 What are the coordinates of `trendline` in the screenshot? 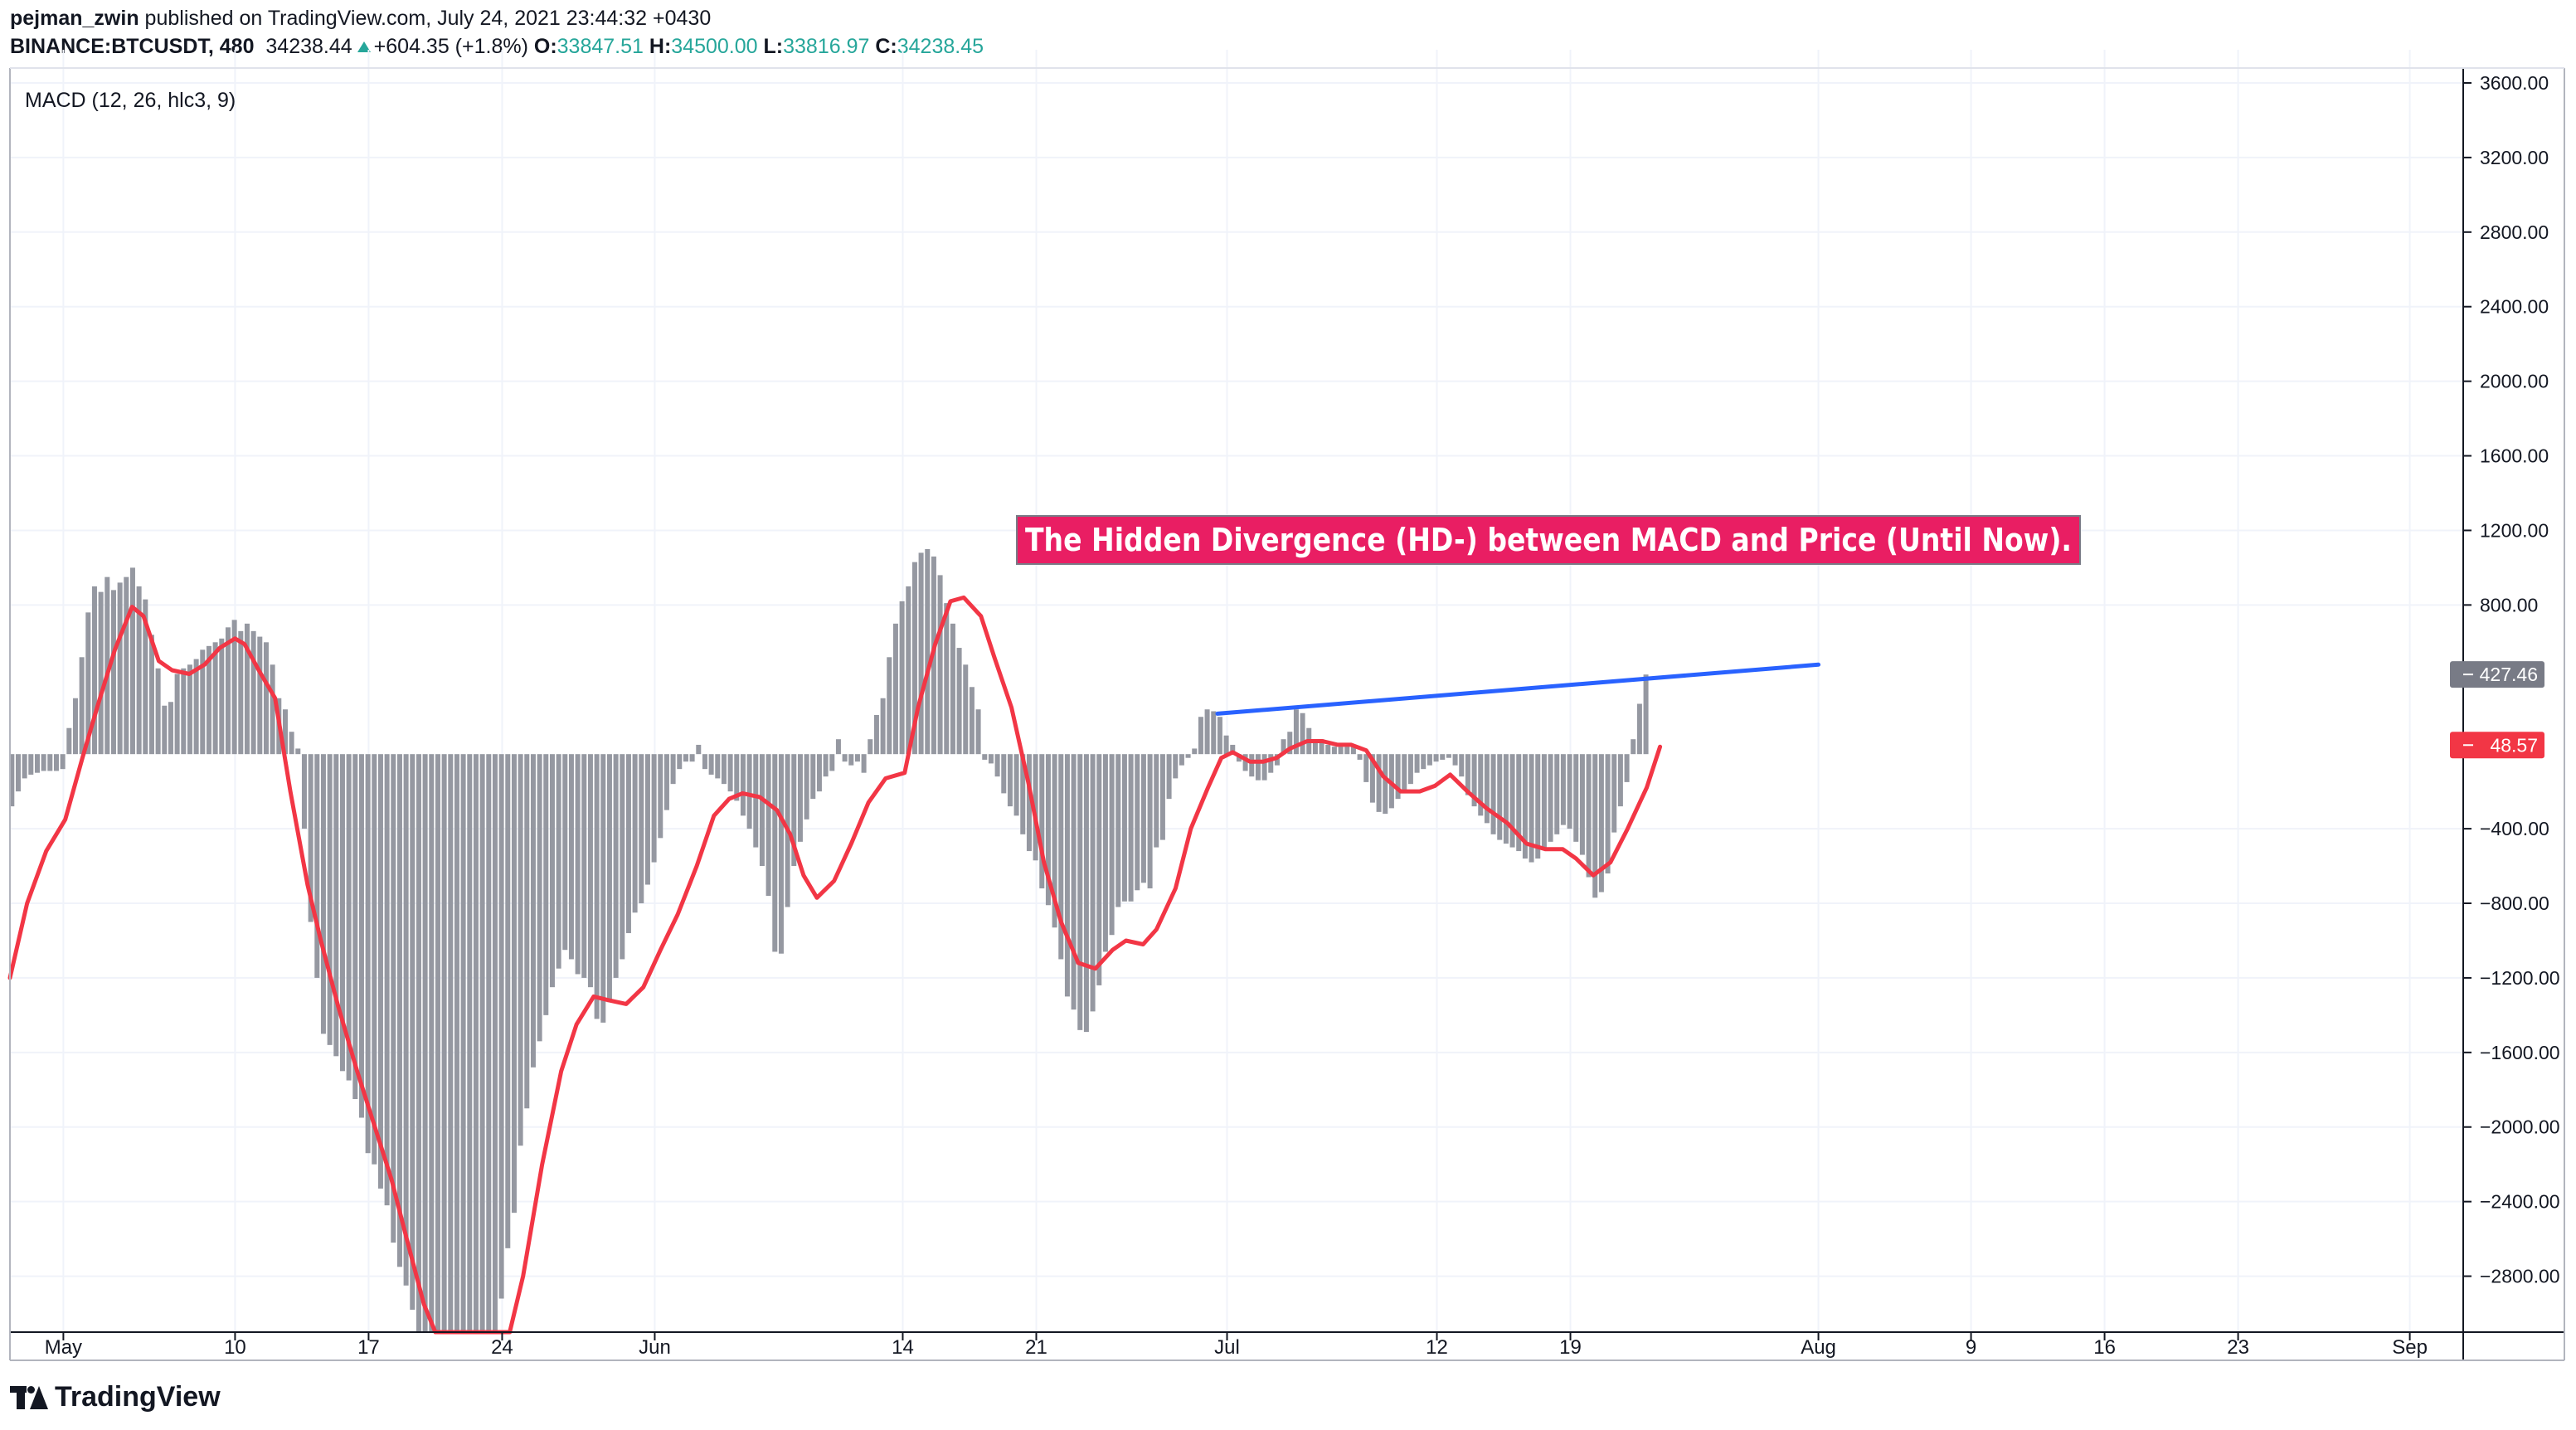 It's located at (1518, 689).